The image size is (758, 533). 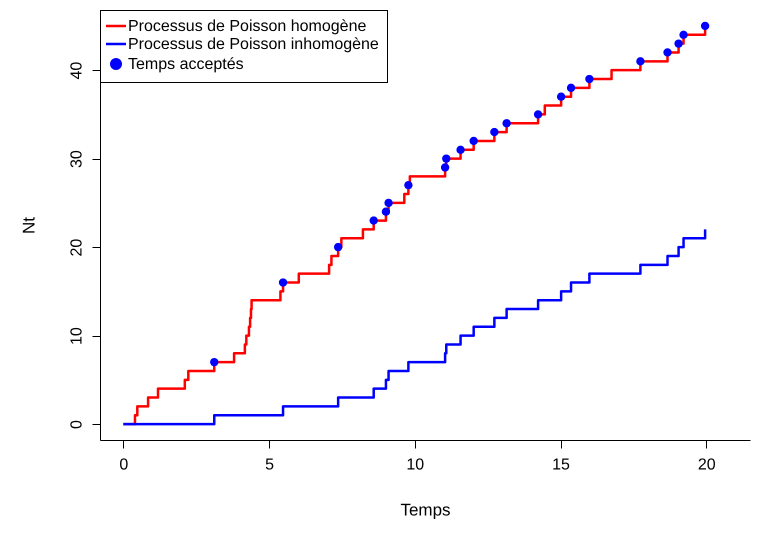 What do you see at coordinates (77, 159) in the screenshot?
I see `y-tick-label: 30` at bounding box center [77, 159].